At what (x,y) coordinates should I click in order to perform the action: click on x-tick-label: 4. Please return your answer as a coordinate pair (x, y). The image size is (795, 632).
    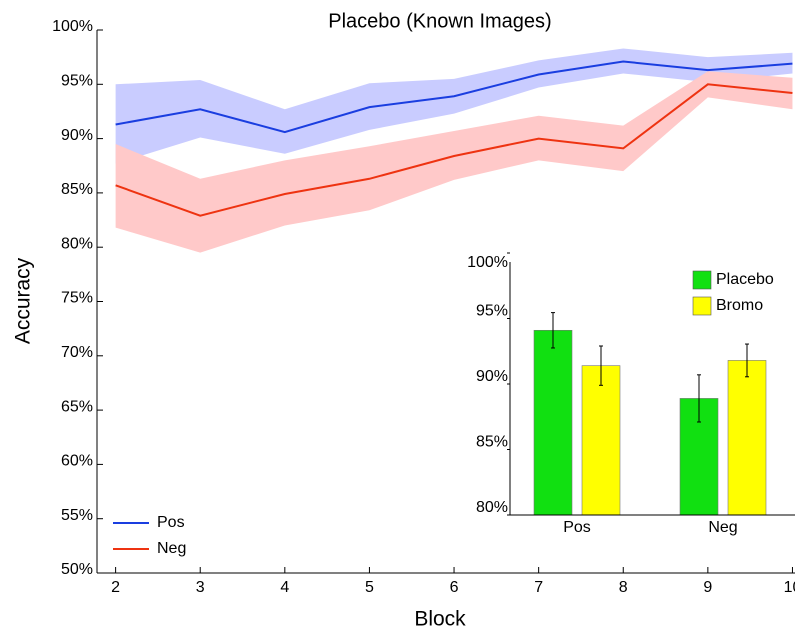
    Looking at the image, I should click on (284, 587).